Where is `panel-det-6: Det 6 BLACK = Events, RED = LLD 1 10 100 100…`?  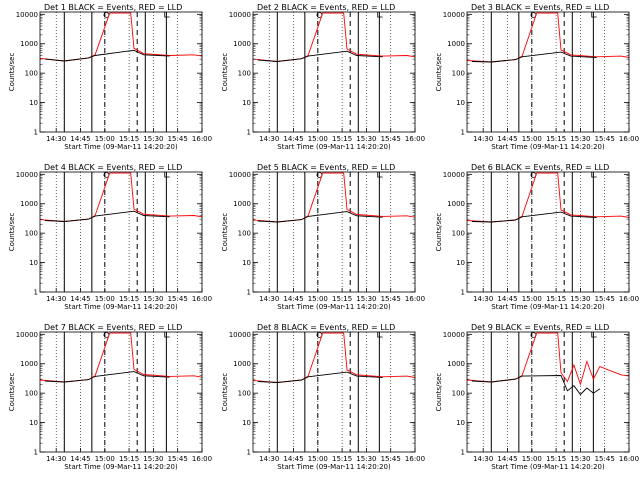 panel-det-6: Det 6 BLACK = Events, RED = LLD 1 10 100 100… is located at coordinates (537, 237).